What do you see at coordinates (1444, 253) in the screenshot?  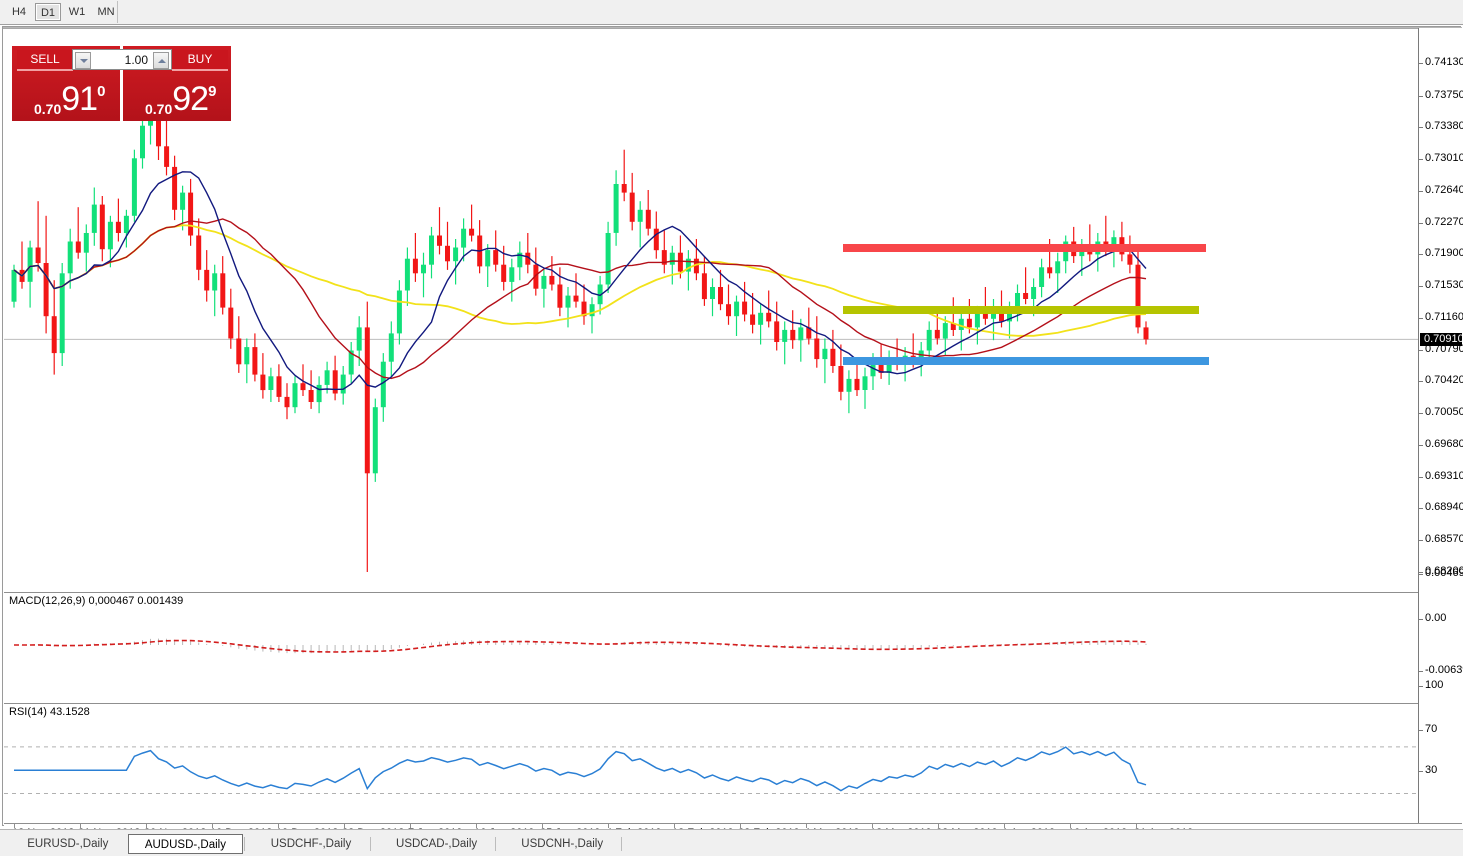 I see `price-axis-tick-label: 0.71900` at bounding box center [1444, 253].